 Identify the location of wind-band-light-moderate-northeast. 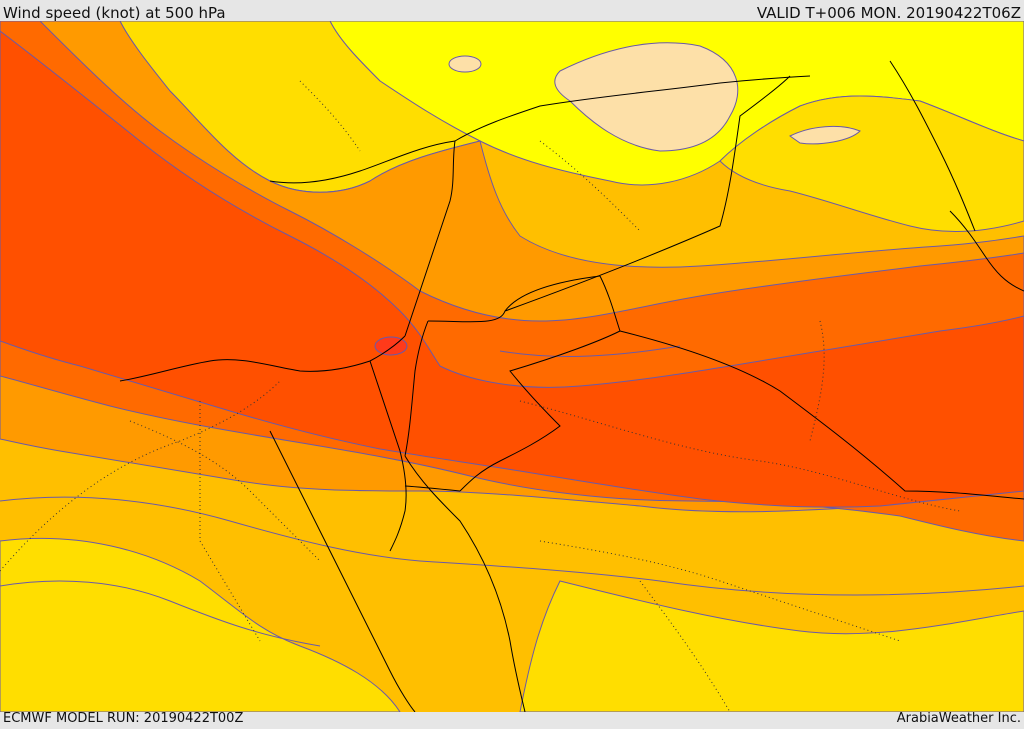
(871, 163).